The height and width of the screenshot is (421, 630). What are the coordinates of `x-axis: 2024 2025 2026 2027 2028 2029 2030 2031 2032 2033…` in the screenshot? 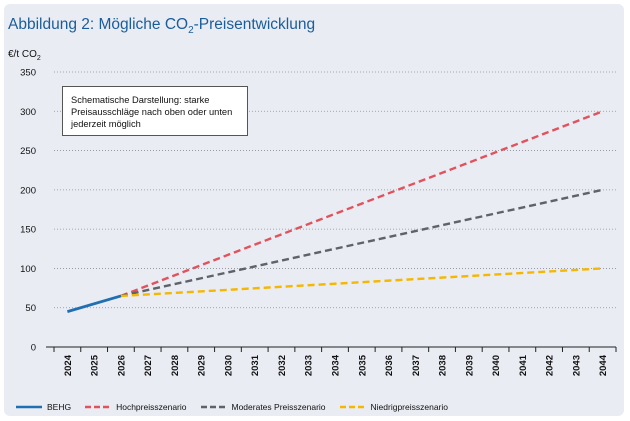 It's located at (331, 361).